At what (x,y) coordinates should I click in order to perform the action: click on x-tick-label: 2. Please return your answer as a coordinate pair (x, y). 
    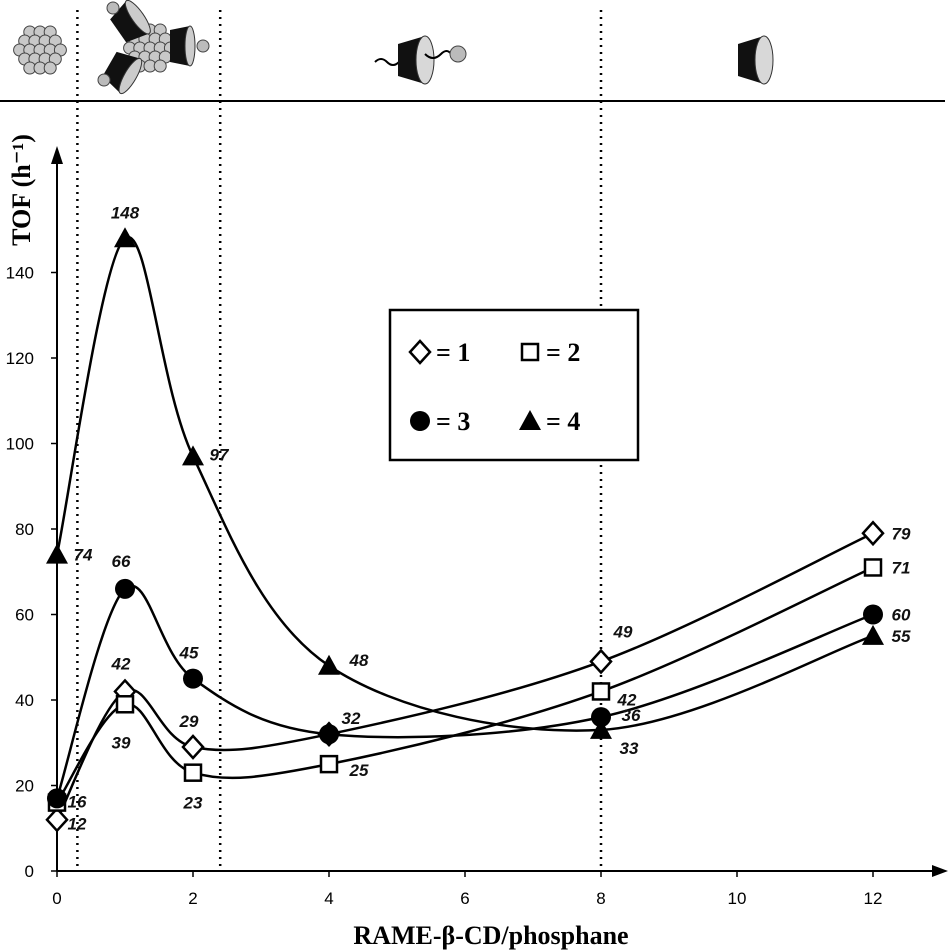
    Looking at the image, I should click on (192, 898).